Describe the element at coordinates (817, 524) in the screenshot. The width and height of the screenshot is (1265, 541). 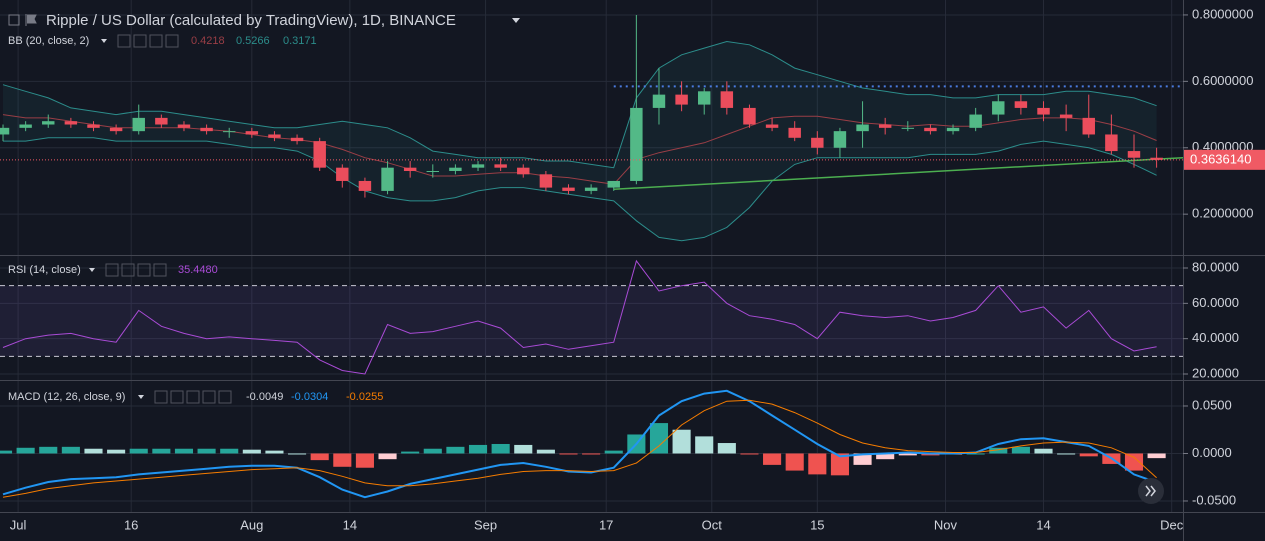
I see `x-tick-label: 15` at that location.